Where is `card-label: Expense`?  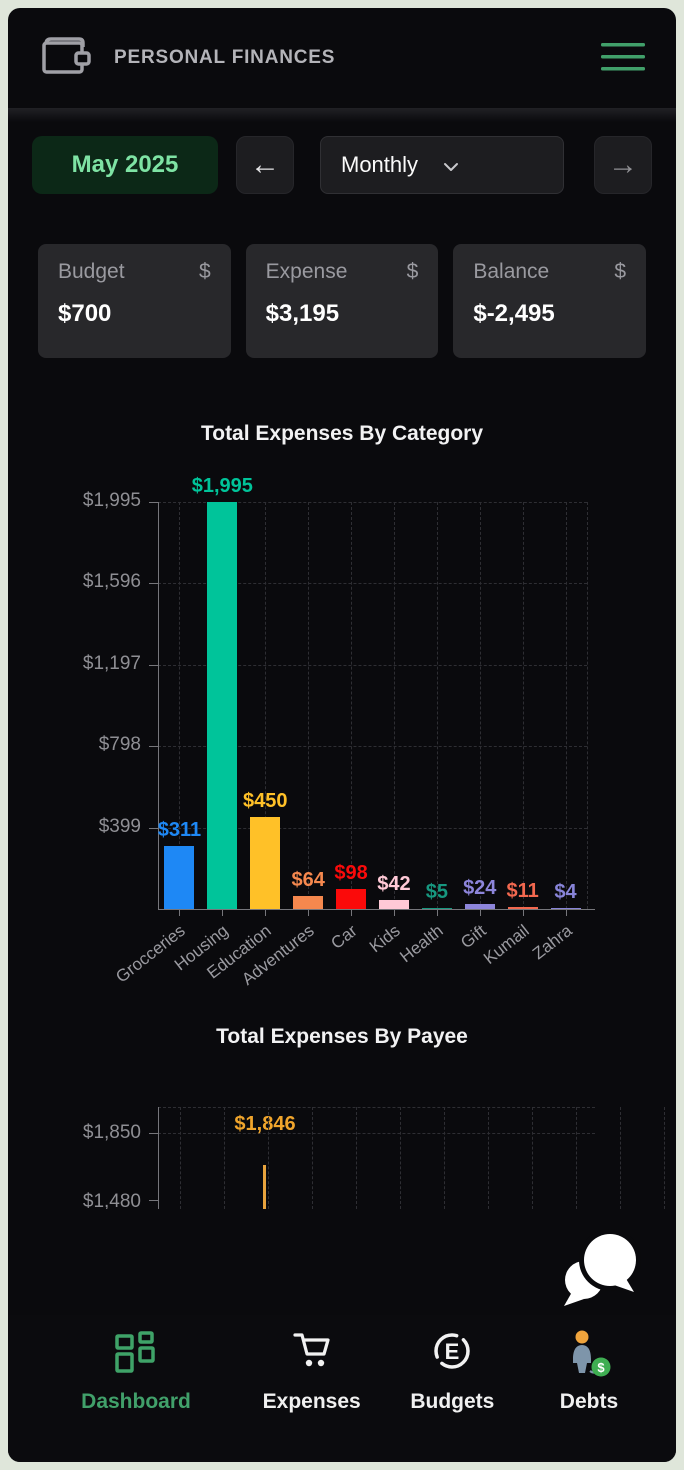
card-label: Expense is located at coordinates (306, 271).